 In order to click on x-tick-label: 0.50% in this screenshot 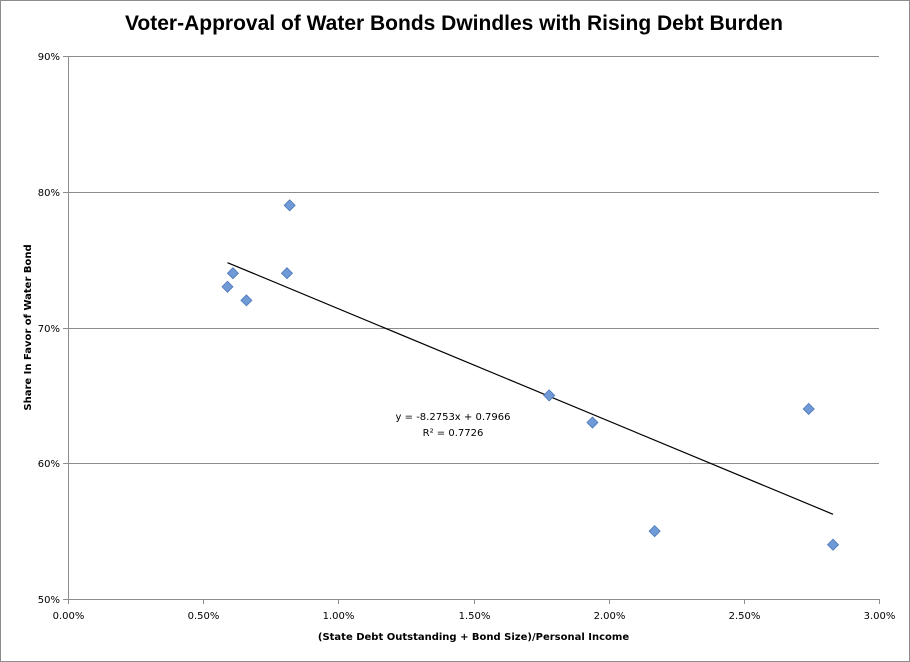, I will do `click(204, 616)`.